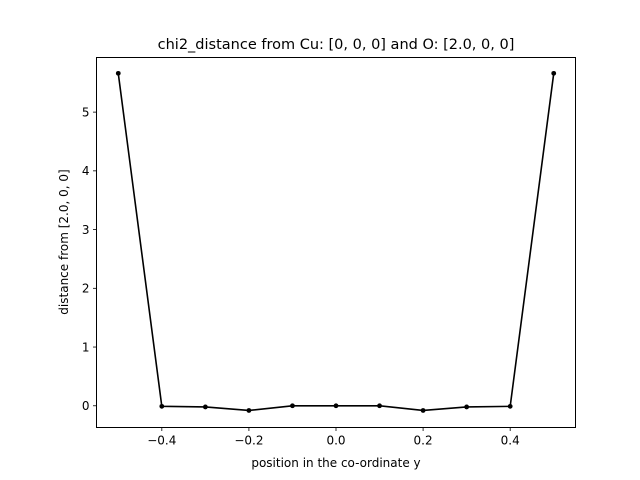  I want to click on x-axis-label: position in the co-ordinate y, so click(335, 463).